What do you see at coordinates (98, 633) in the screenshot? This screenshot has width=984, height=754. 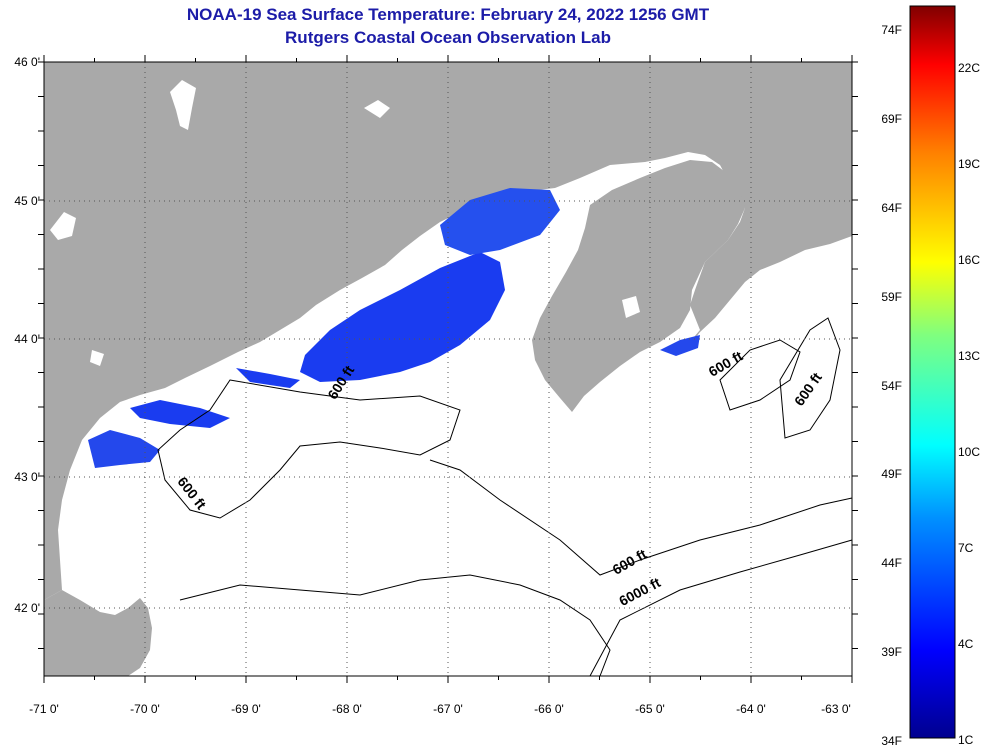 I see `land-cape-cod` at bounding box center [98, 633].